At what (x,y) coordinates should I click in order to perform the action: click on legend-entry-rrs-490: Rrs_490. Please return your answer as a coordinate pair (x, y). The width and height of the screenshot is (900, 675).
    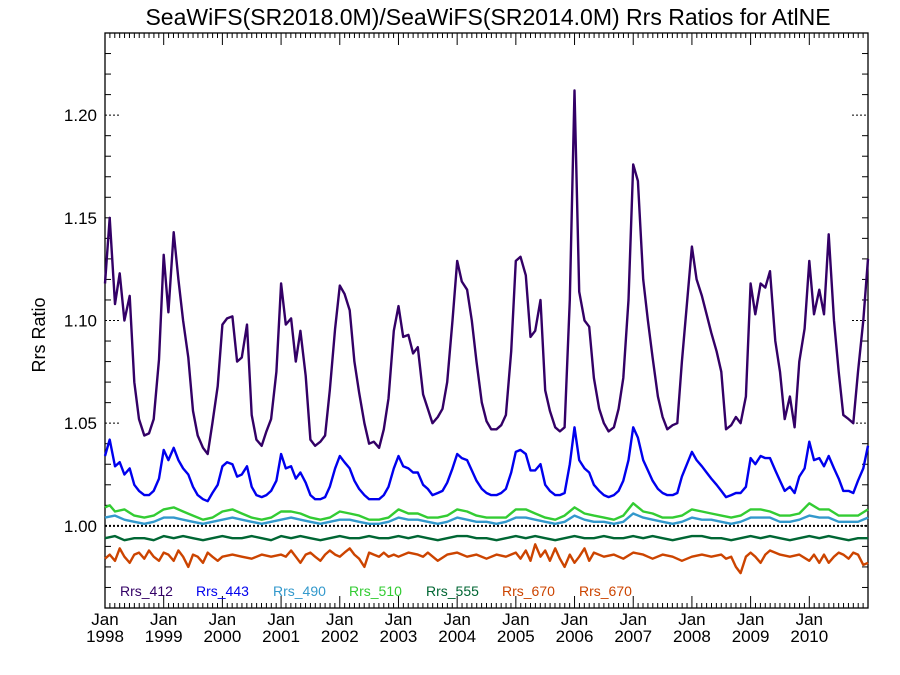
    Looking at the image, I should click on (299, 591).